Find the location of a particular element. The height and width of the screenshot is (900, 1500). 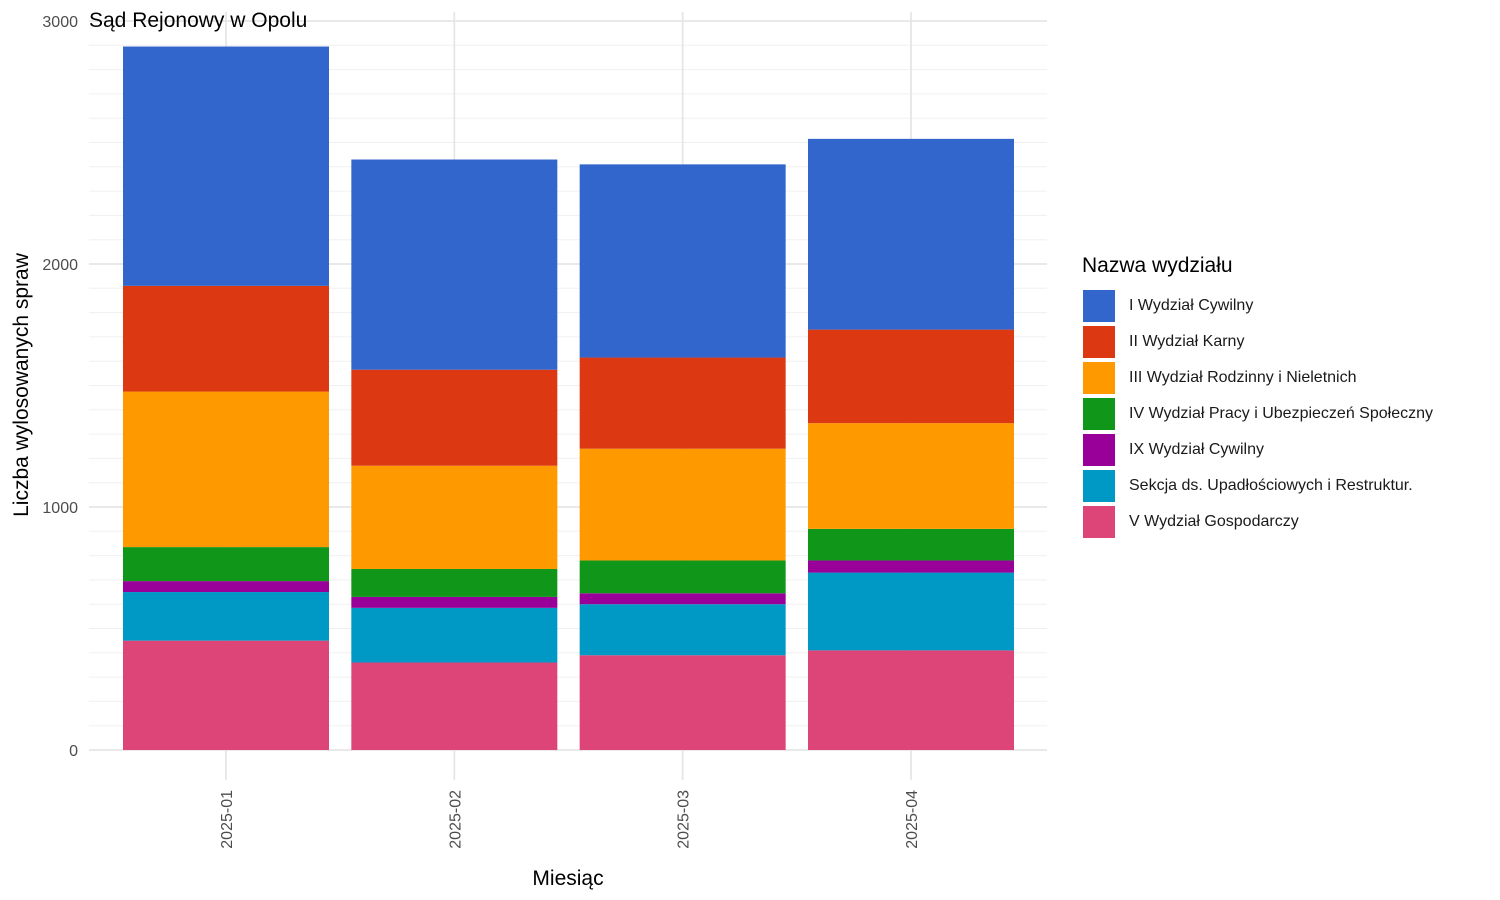

legend-label: I Wydział Cywilny is located at coordinates (1191, 305).